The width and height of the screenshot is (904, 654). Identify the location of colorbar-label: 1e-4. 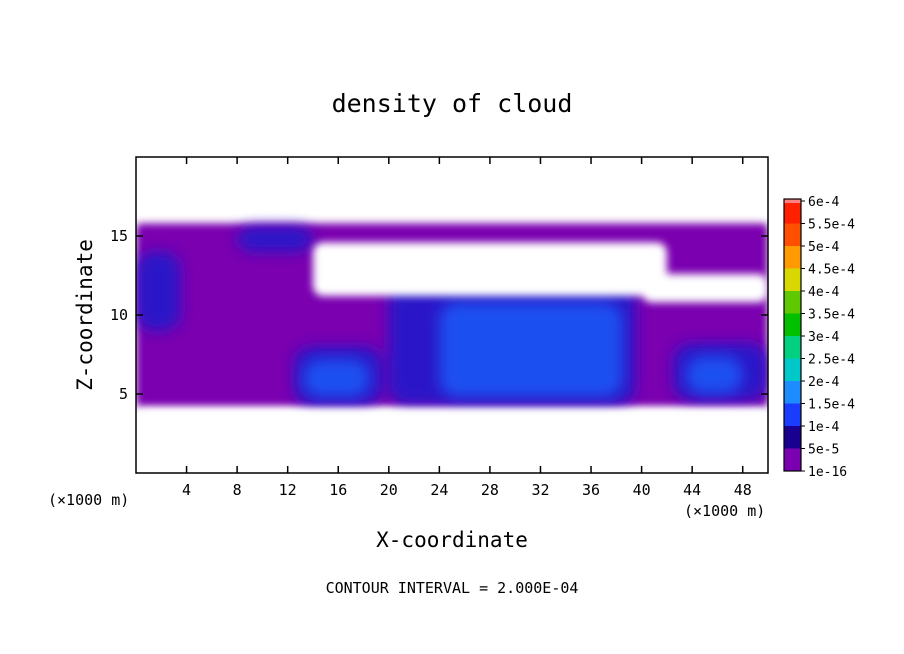
(823, 427).